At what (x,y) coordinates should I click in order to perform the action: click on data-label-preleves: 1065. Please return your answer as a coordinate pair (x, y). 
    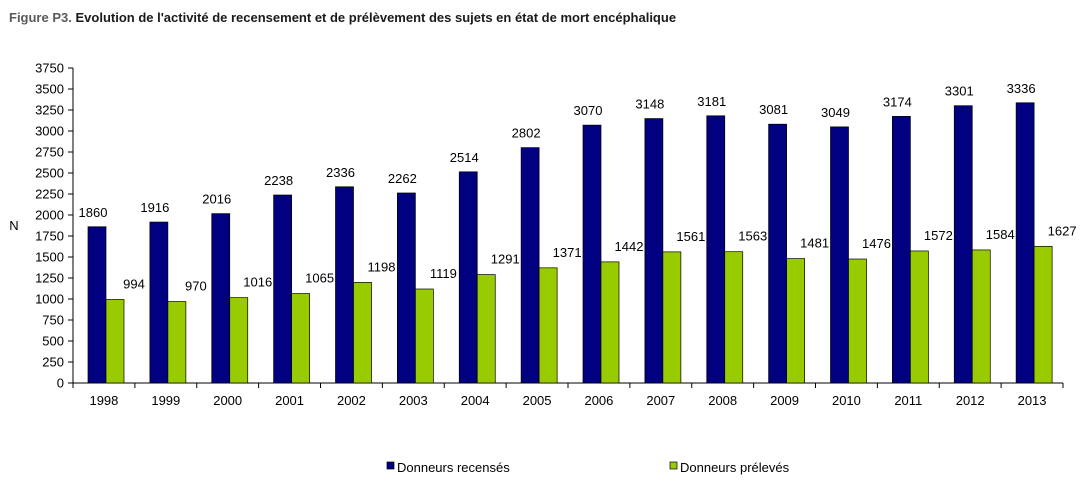
    Looking at the image, I should click on (319, 278).